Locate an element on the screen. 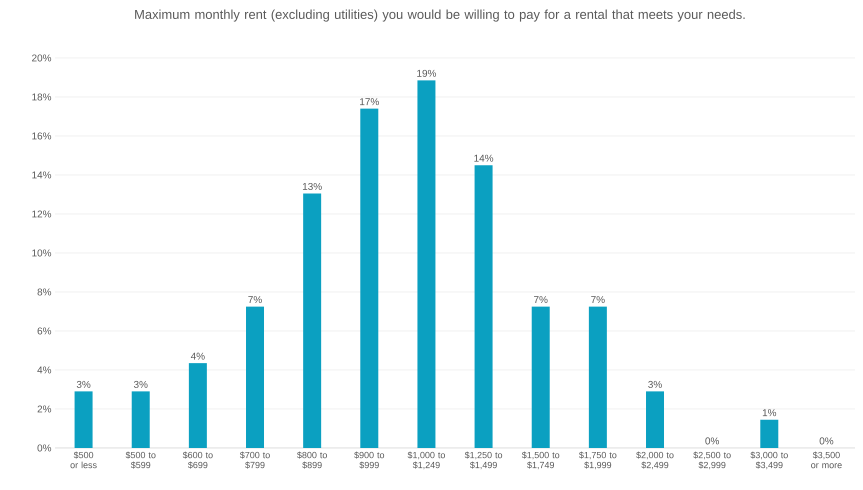  x-tick-label: $900 to $999 is located at coordinates (369, 460).